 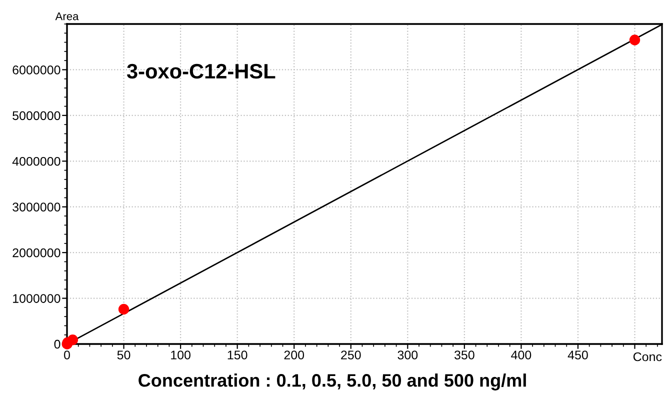 I want to click on y-tick-label: 4000000, so click(x=36, y=161).